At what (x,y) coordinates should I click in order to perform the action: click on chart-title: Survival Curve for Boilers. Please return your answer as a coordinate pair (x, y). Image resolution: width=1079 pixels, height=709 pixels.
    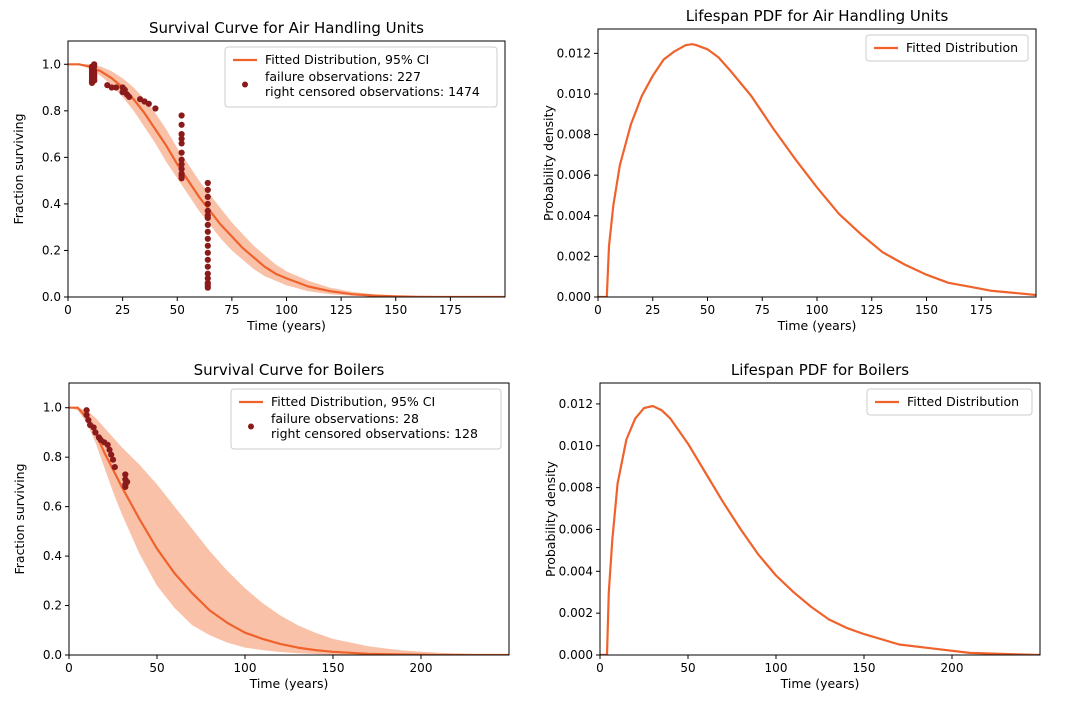
    Looking at the image, I should click on (289, 370).